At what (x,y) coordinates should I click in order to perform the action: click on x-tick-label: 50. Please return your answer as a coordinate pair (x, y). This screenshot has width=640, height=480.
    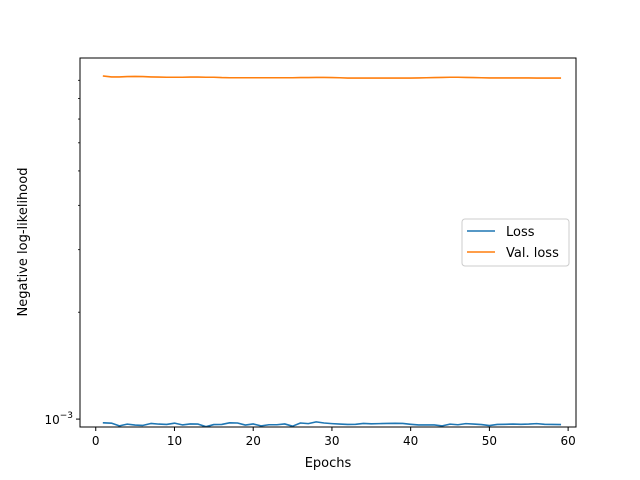
    Looking at the image, I should click on (489, 441).